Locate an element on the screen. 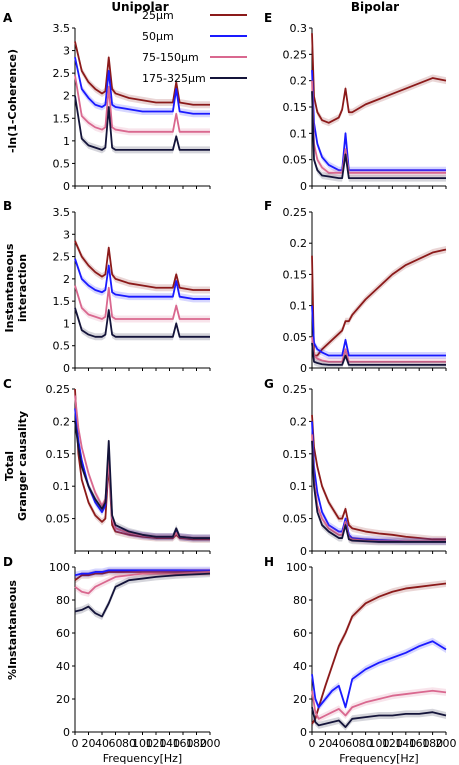  row-label-instantaneous-1: Instantaneous is located at coordinates (9, 287).